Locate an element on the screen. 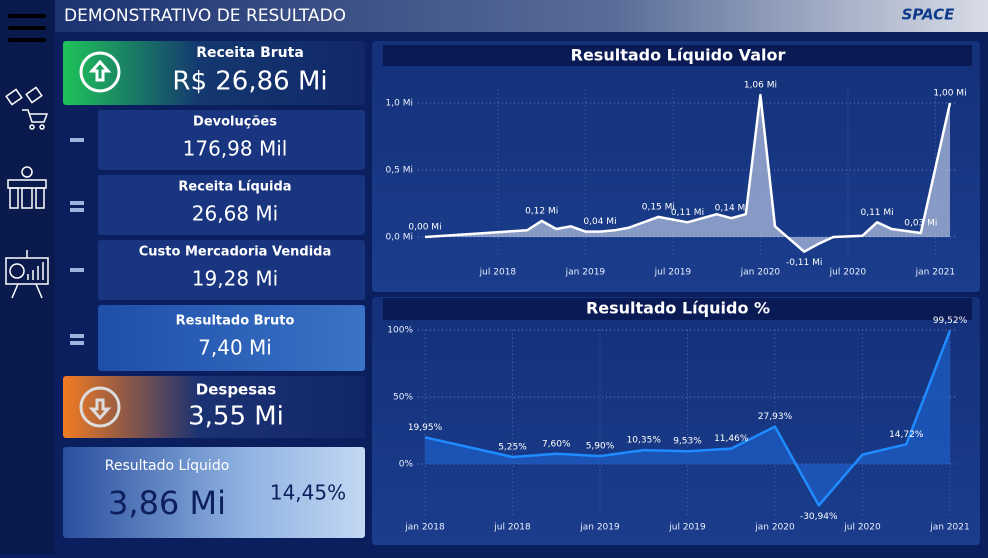 The image size is (988, 558). kpi-label: Resultado Líquido is located at coordinates (167, 466).